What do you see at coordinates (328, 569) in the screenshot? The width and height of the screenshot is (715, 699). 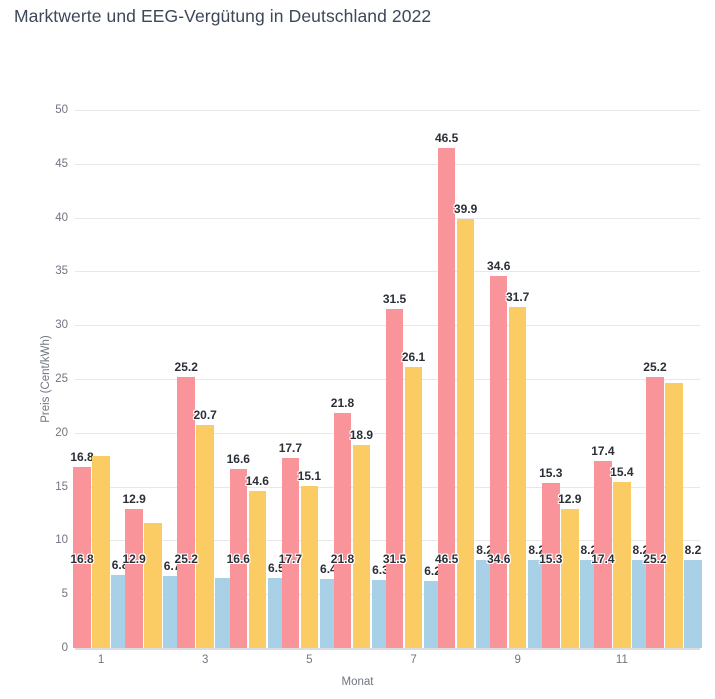 I see `bar-value-label: 6.4` at bounding box center [328, 569].